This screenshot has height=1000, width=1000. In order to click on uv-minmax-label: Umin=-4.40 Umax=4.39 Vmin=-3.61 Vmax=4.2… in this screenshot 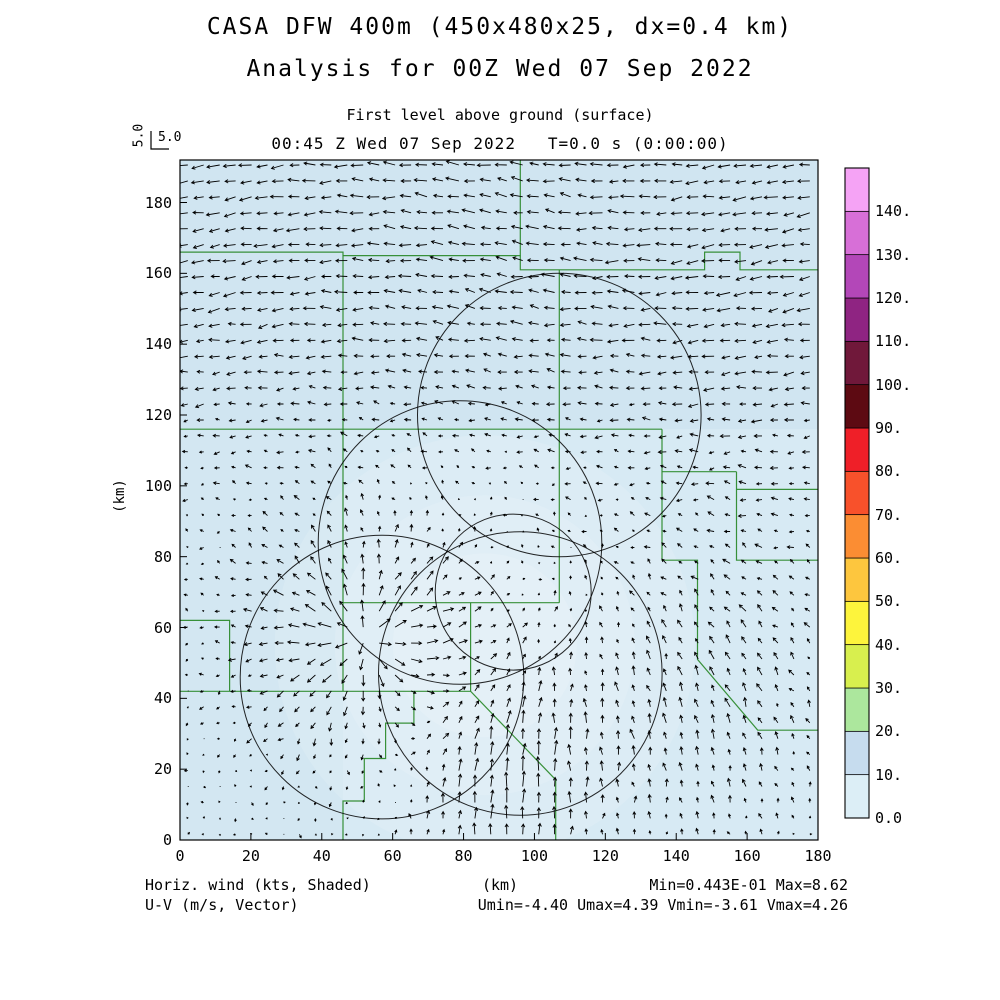, I will do `click(662, 905)`.